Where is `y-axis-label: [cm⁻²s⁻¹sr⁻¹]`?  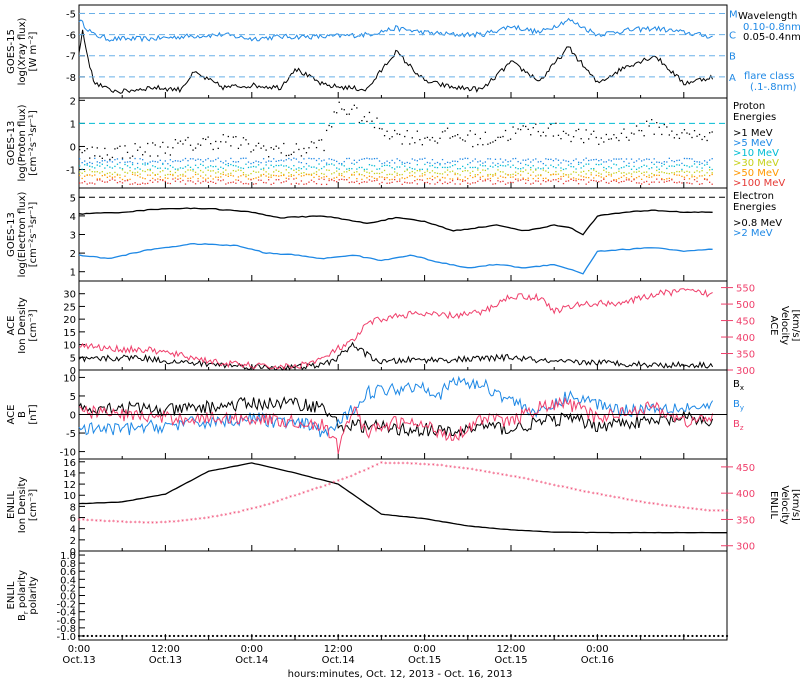 y-axis-label: [cm⁻²s⁻¹sr⁻¹] is located at coordinates (33, 235).